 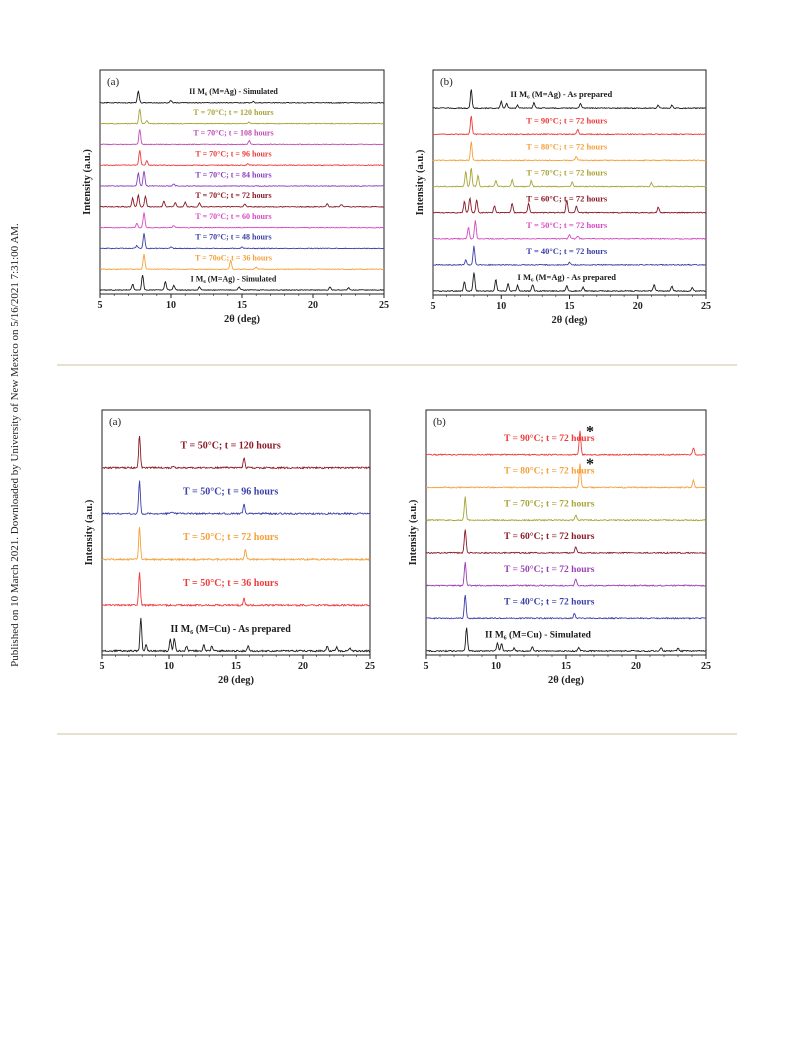 I want to click on series-label: II M₆ (M=Ag) - Simulated, so click(x=233, y=91).